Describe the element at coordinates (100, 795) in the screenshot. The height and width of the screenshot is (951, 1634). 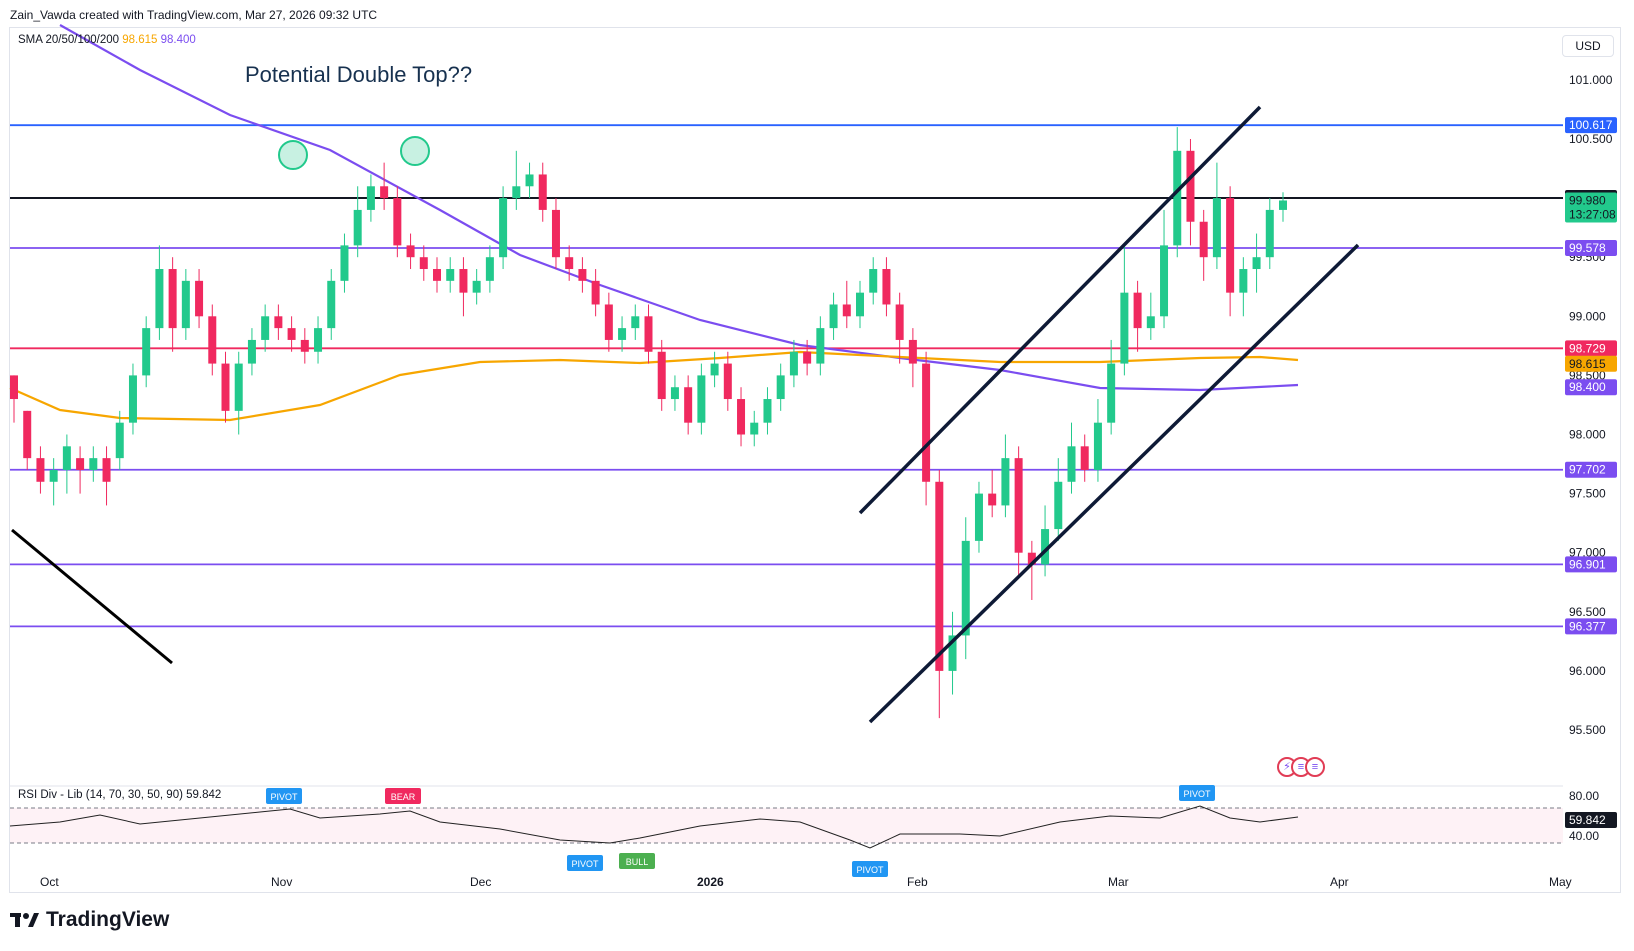
I see `rsi-legend-label: RSI Div - Lib (14, 70, 30, 50, 90)` at that location.